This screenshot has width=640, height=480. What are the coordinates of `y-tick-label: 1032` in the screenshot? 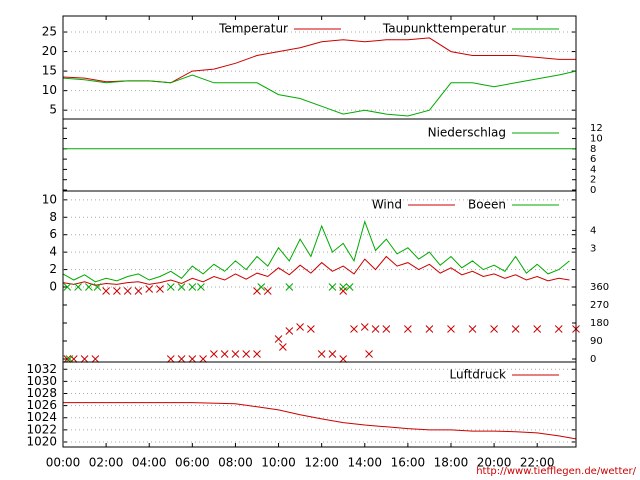 It's located at (41, 369).